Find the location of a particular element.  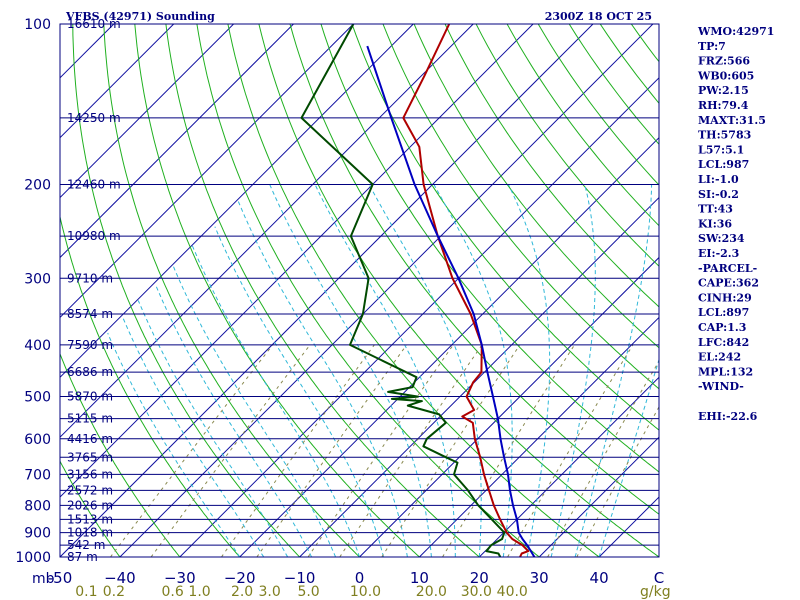

index-value: KI:36 is located at coordinates (715, 223).